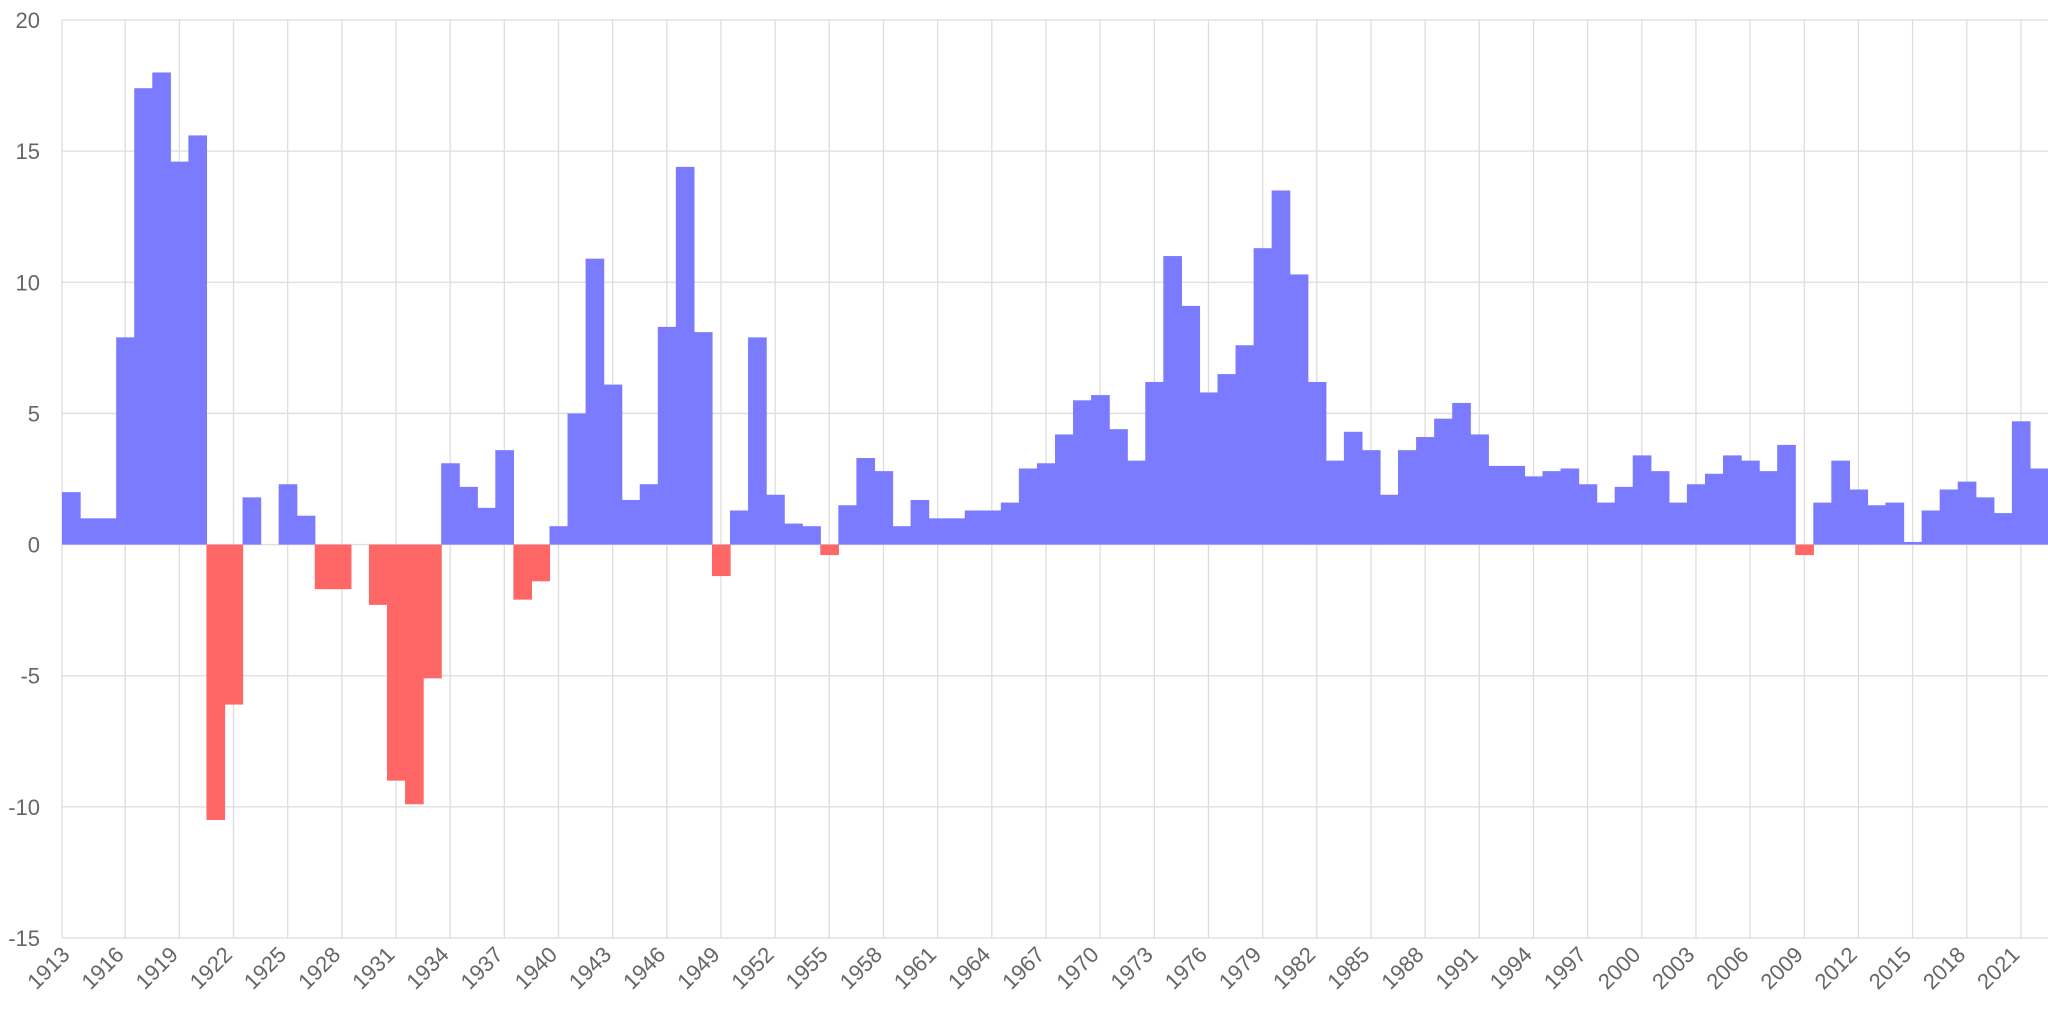 The width and height of the screenshot is (2048, 1024). Describe the element at coordinates (89, 531) in the screenshot. I see `bar-1914` at that location.